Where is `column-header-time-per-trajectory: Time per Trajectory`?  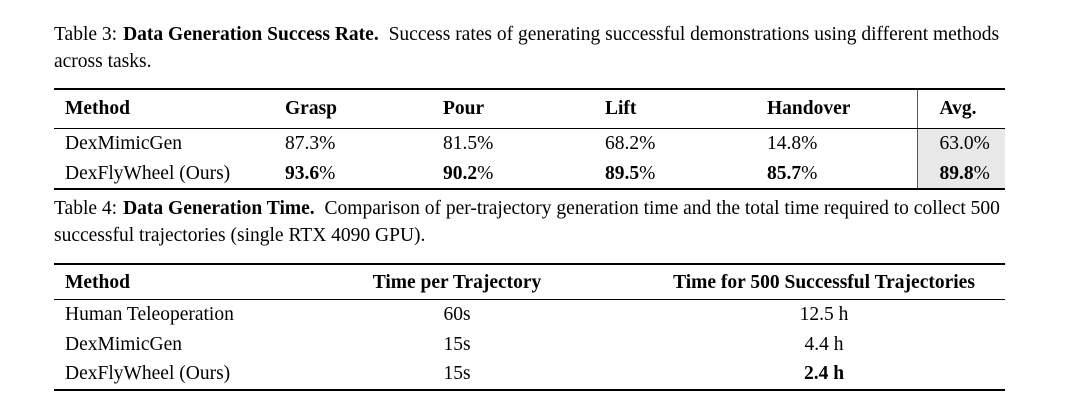 column-header-time-per-trajectory: Time per Trajectory is located at coordinates (457, 282).